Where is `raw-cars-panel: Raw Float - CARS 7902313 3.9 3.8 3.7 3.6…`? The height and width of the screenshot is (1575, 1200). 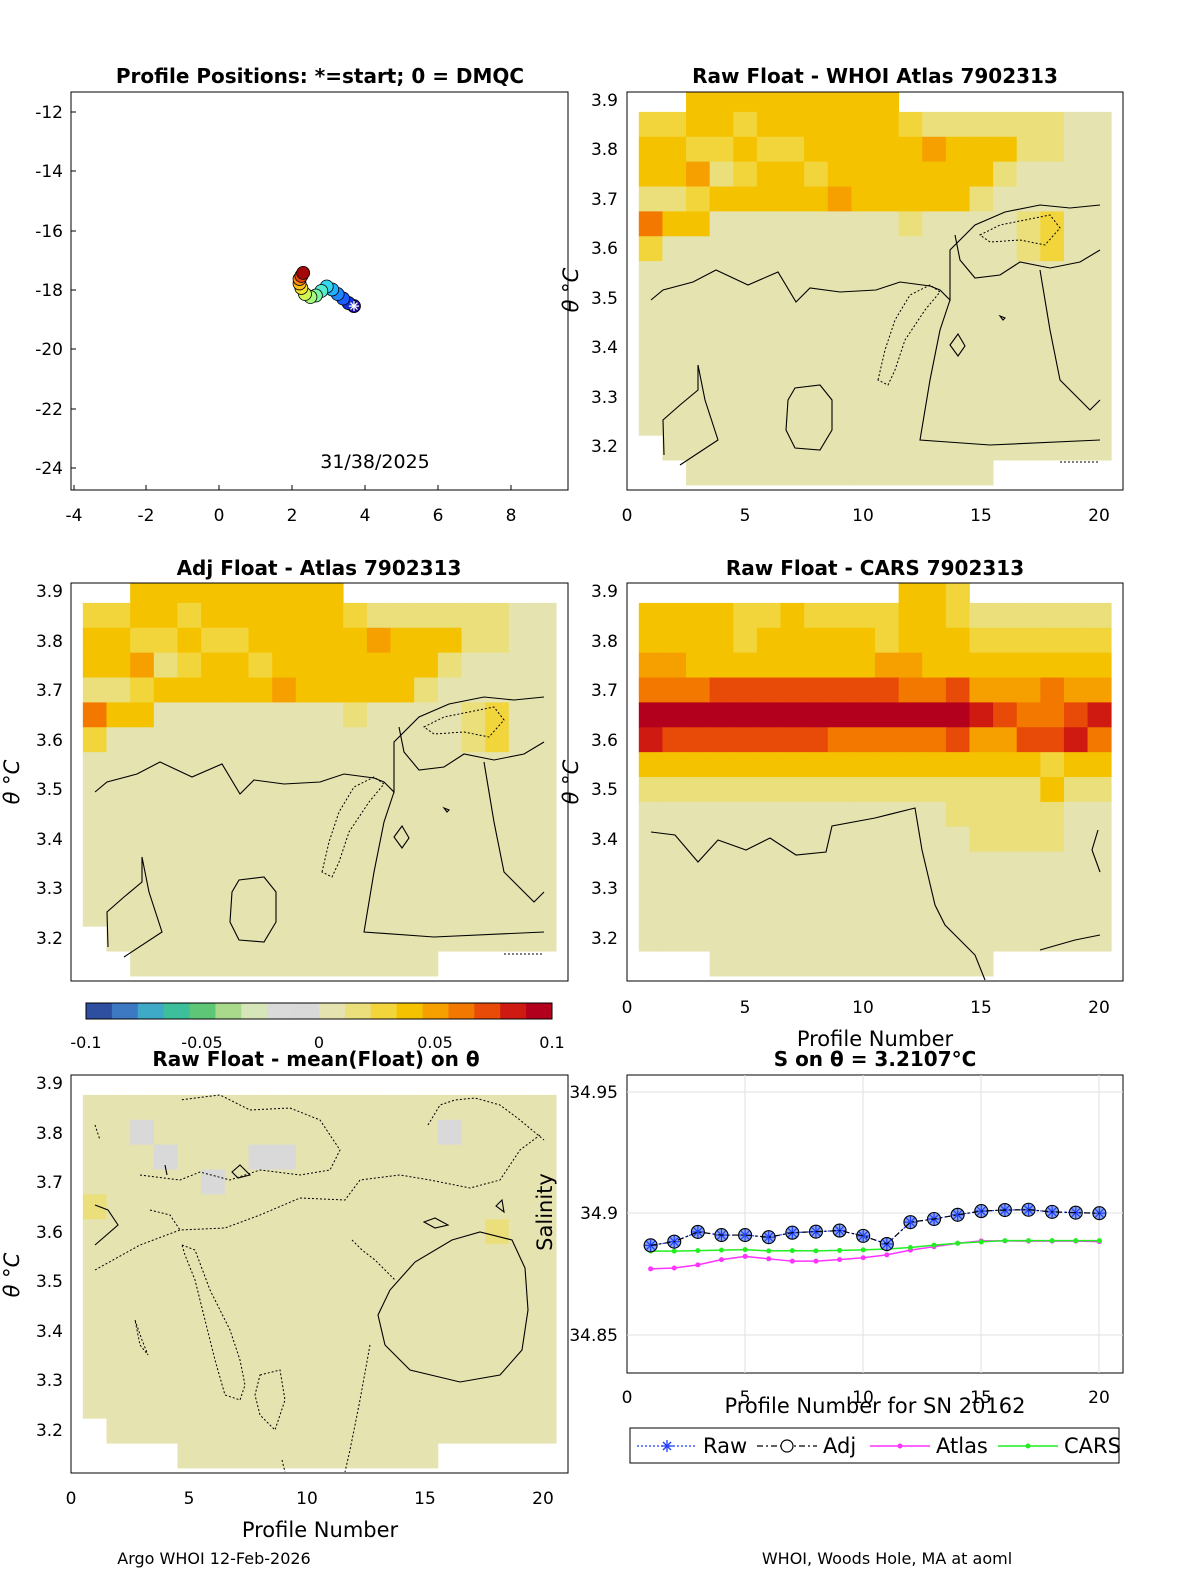 raw-cars-panel: Raw Float - CARS 7902313 3.9 3.8 3.7 3.6… is located at coordinates (841, 803).